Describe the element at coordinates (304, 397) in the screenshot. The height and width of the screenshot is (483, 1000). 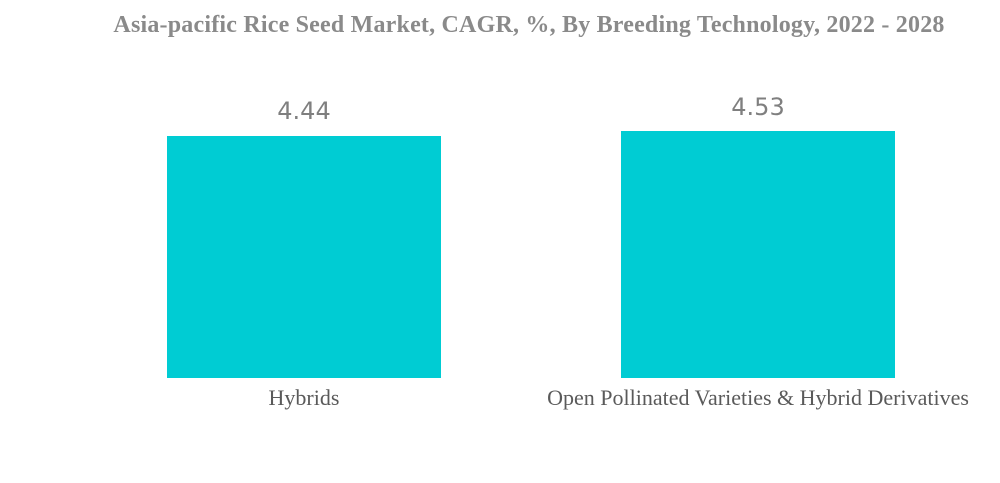
I see `x-axis-label-hybrids: Hybrids` at that location.